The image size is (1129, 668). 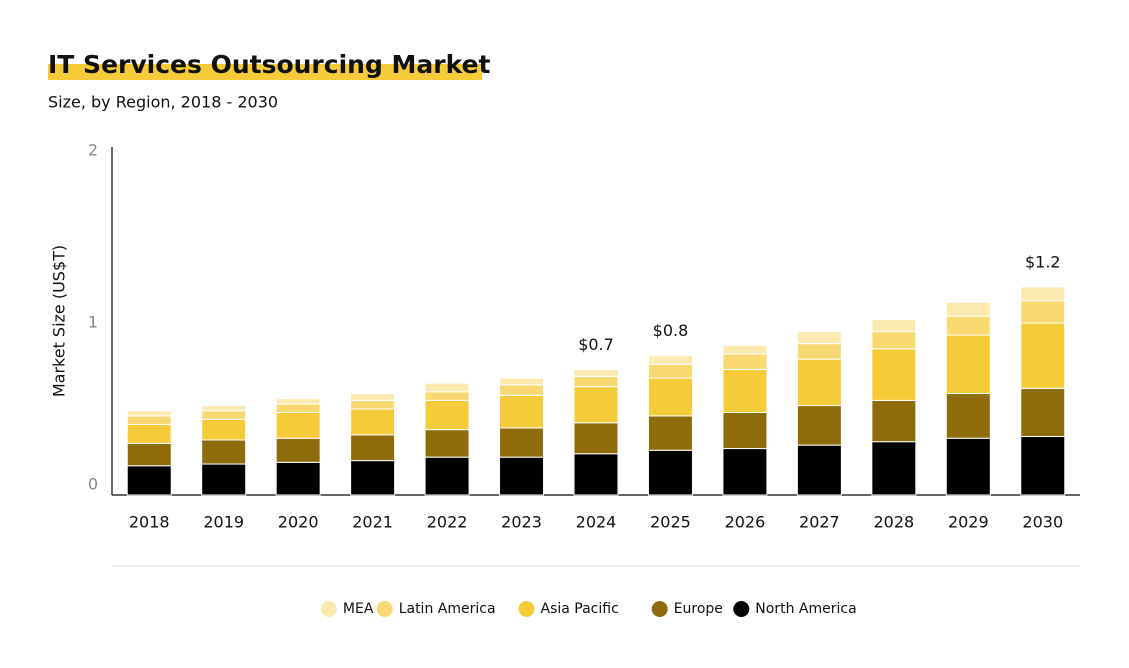 I want to click on y-axis-label: Market Size (US$T), so click(x=59, y=321).